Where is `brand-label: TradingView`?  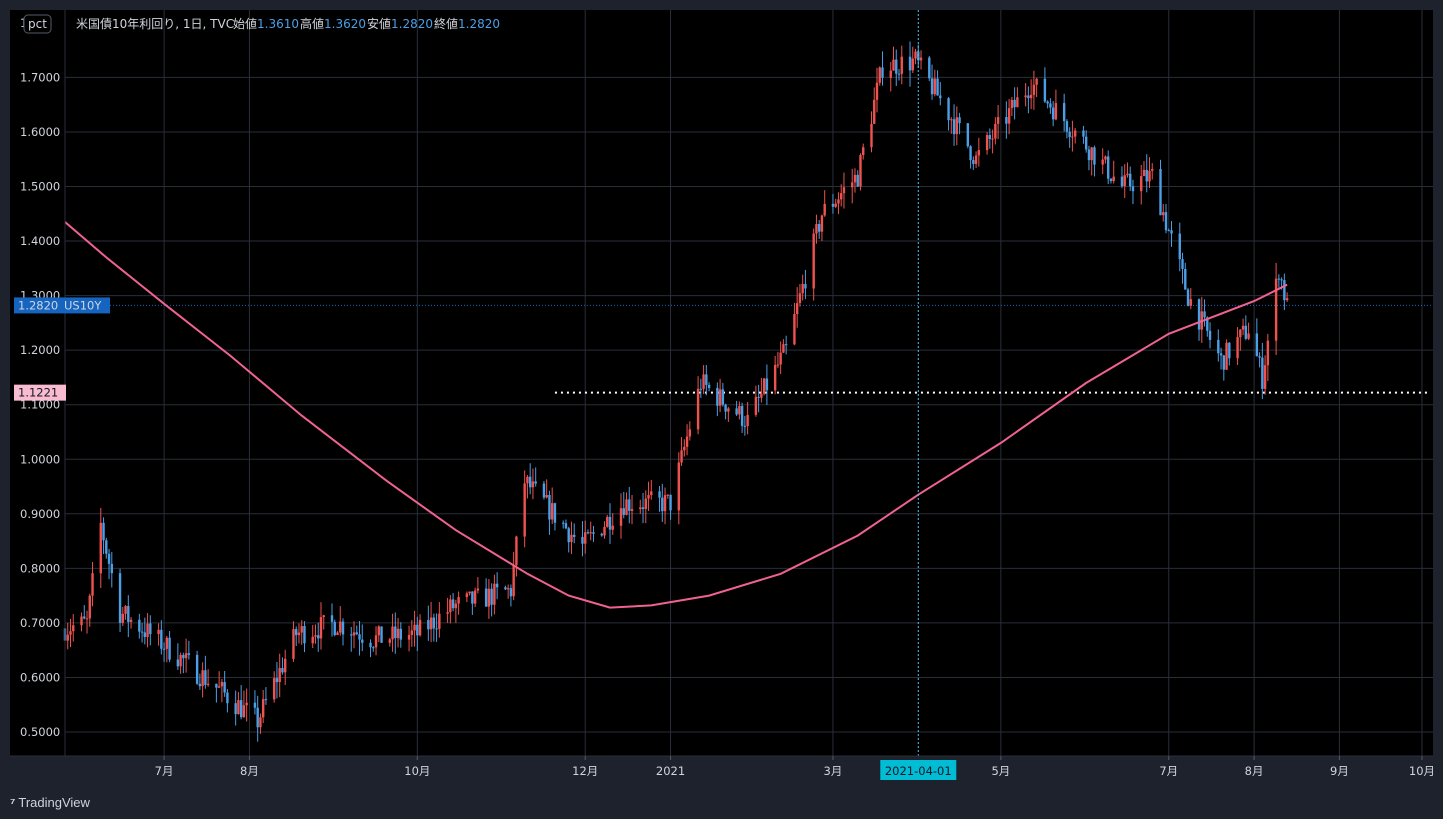 brand-label: TradingView is located at coordinates (54, 802).